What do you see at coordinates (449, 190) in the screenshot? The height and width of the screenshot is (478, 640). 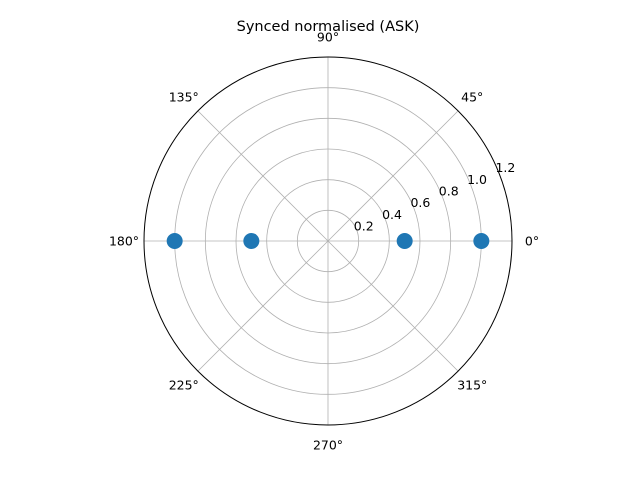 I see `r-tick-label: 0.8` at bounding box center [449, 190].